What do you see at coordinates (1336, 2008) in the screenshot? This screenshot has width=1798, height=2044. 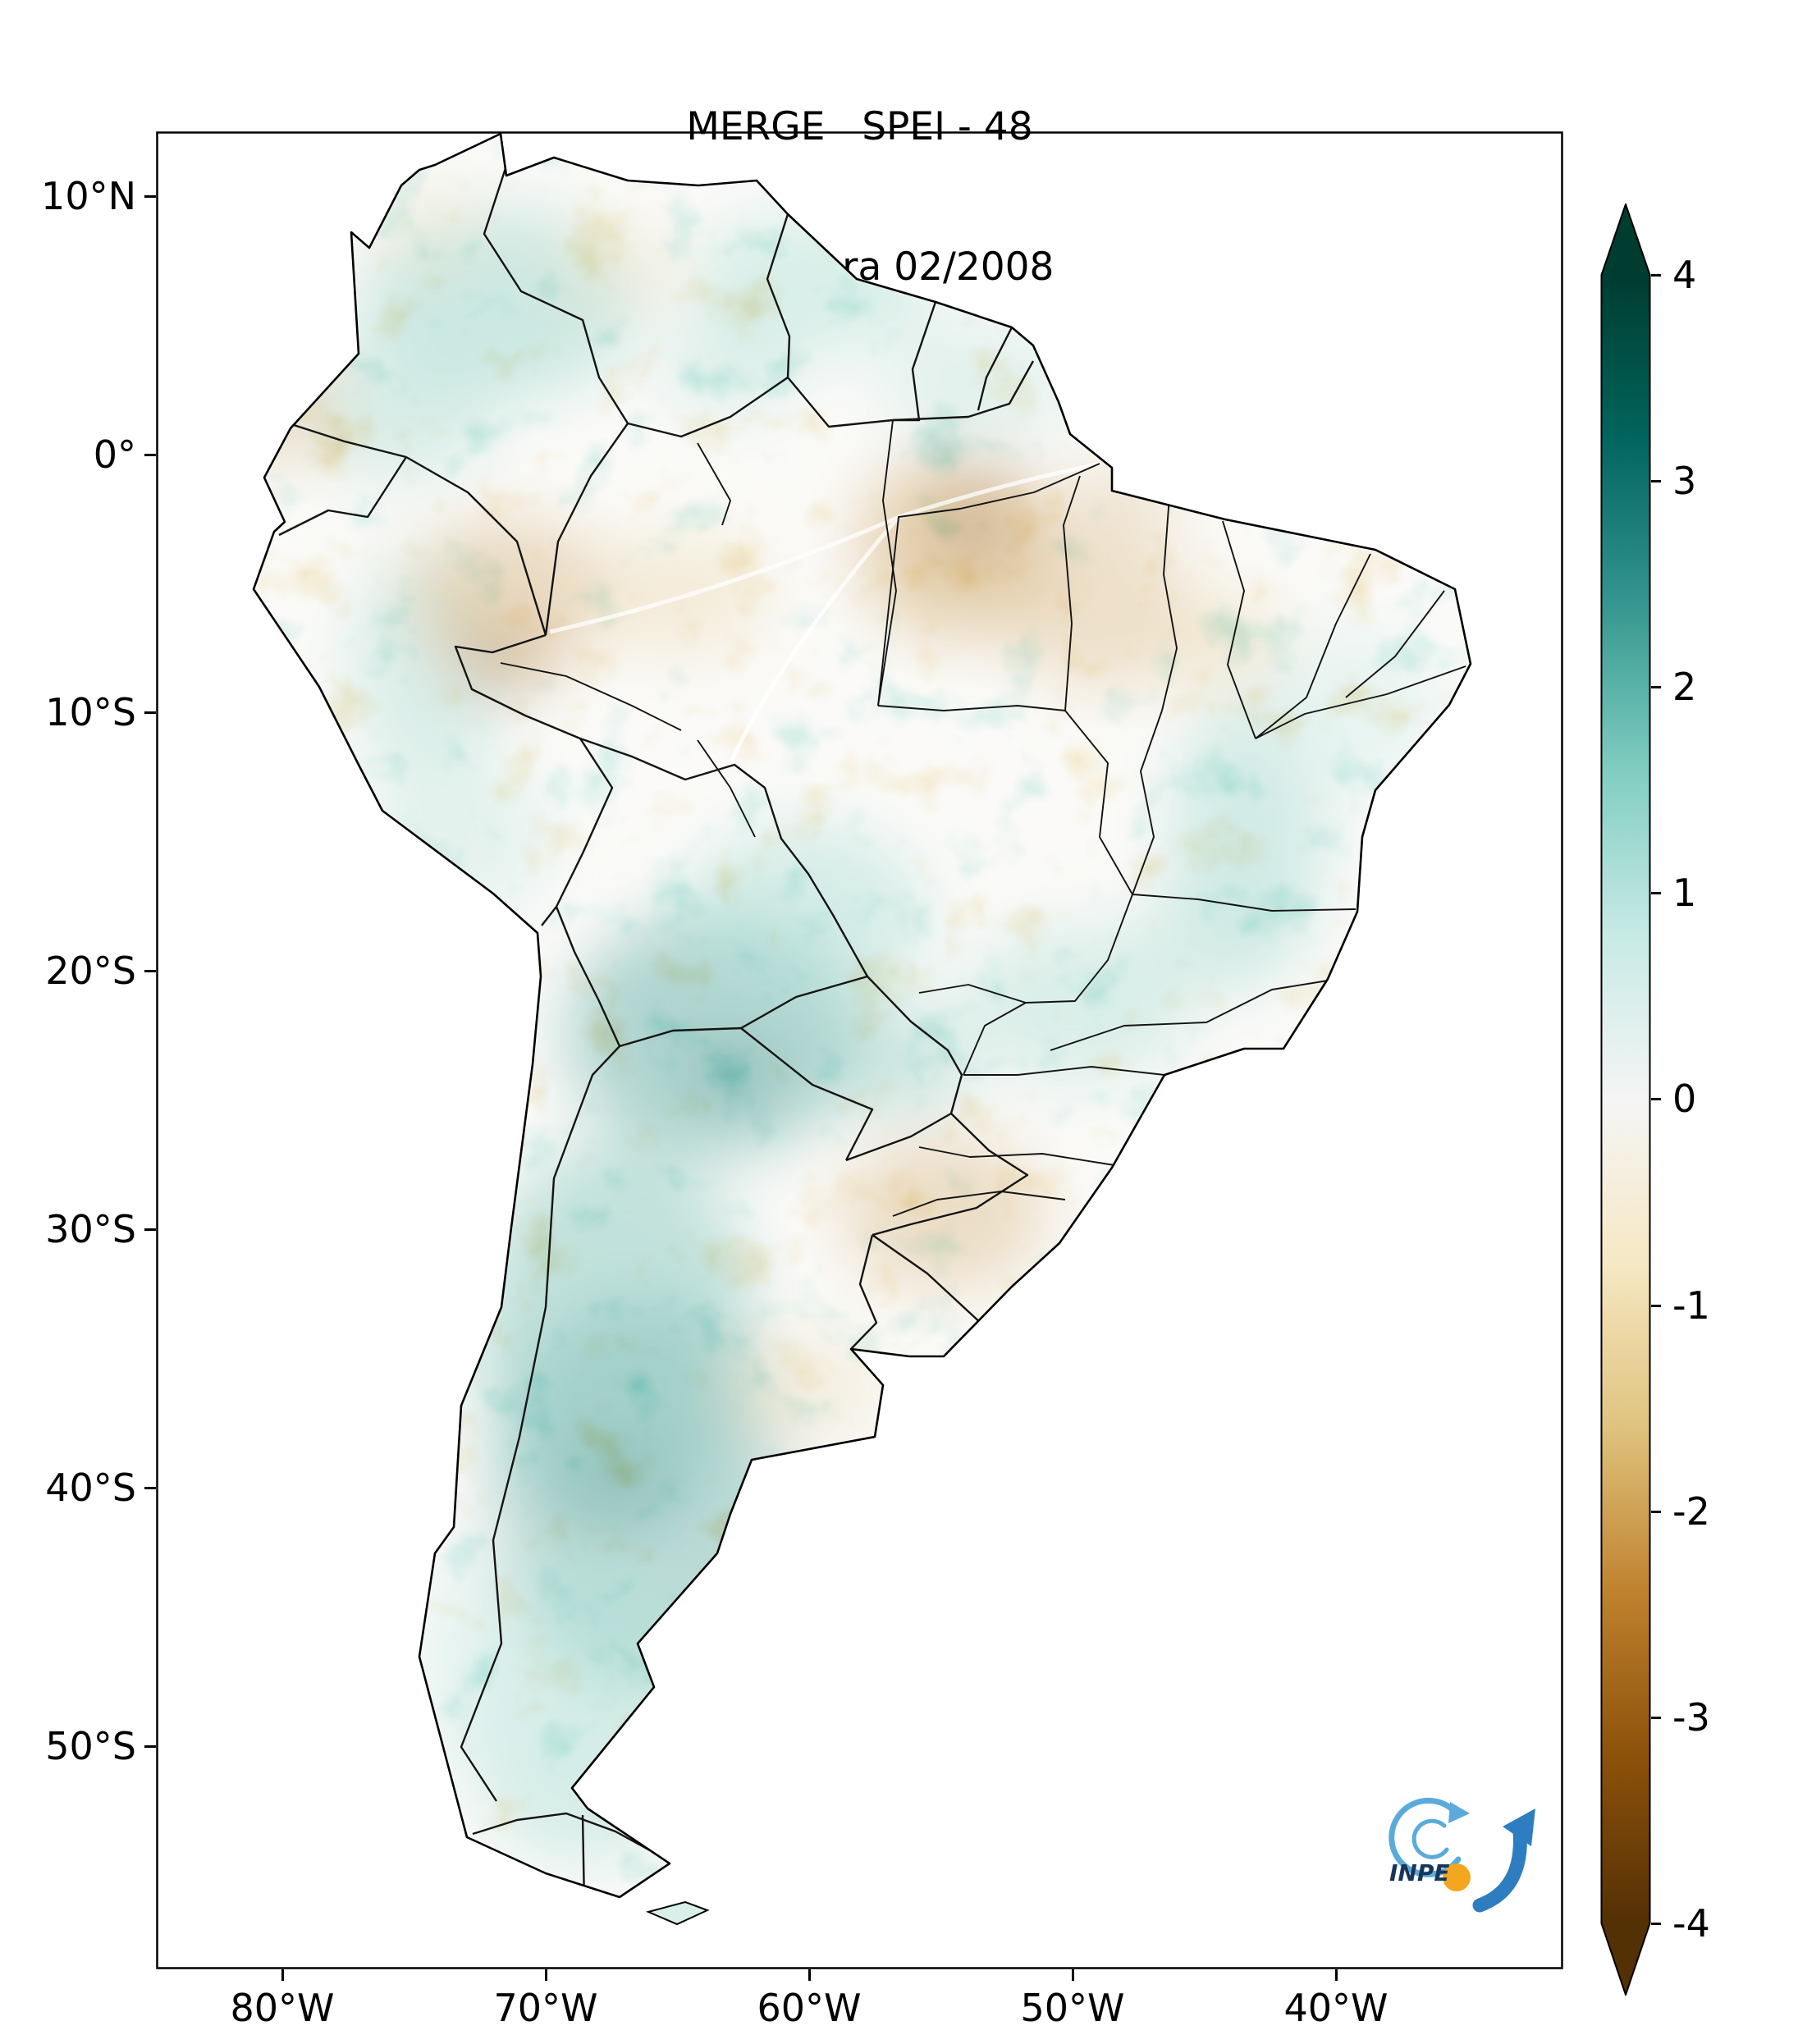 I see `x-tick-label: 40°W` at bounding box center [1336, 2008].